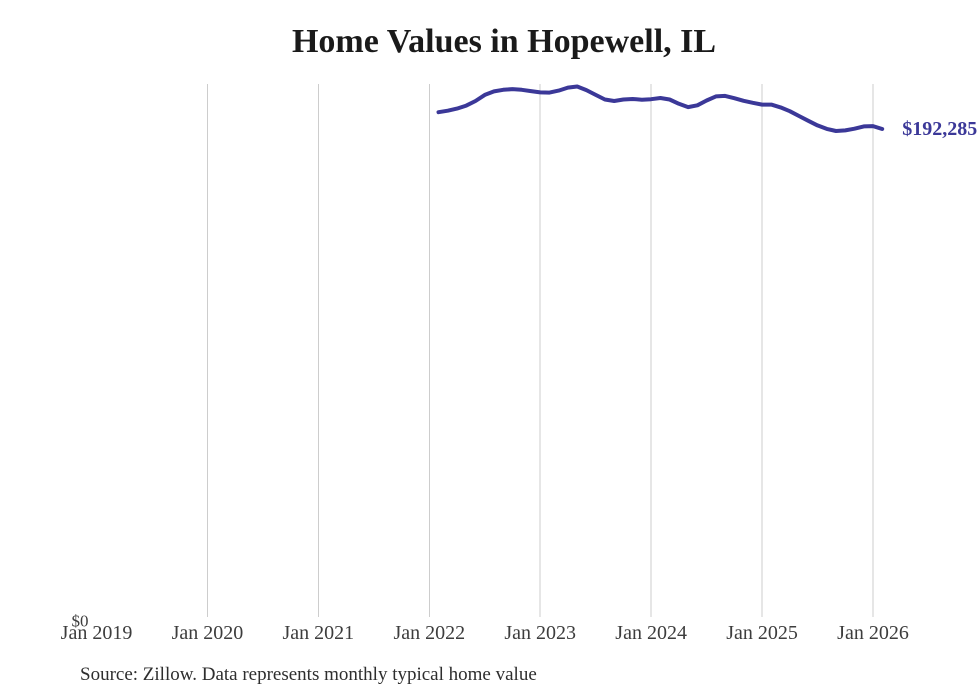 Image resolution: width=980 pixels, height=699 pixels. Describe the element at coordinates (80, 621) in the screenshot. I see `y-axis-zero-label: $0` at that location.